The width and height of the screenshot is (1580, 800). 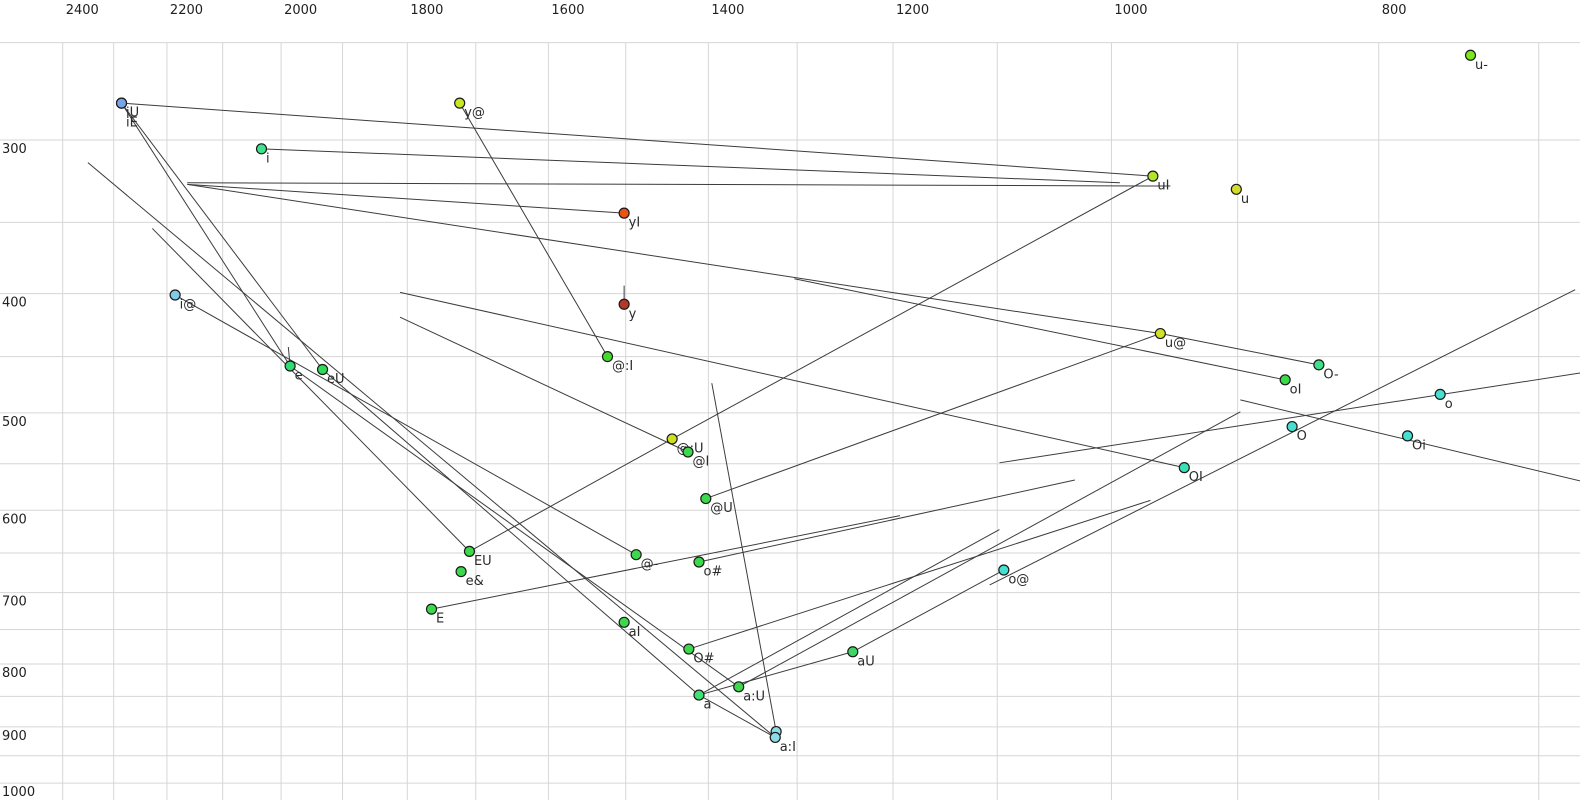 What do you see at coordinates (633, 314) in the screenshot?
I see `vowel-label: y` at bounding box center [633, 314].